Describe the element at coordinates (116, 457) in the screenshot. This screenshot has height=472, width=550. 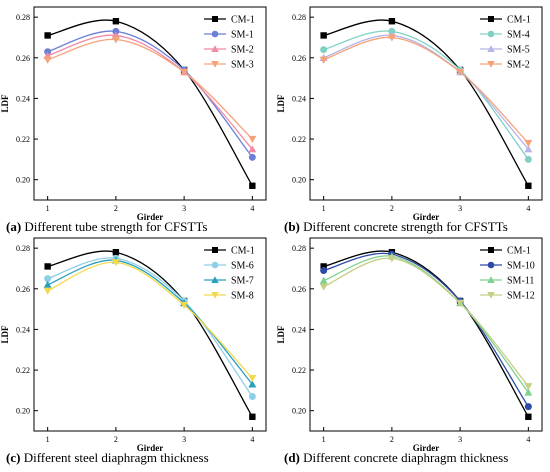
I see `caption-c-text: Different steel diaphragm thickness` at that location.